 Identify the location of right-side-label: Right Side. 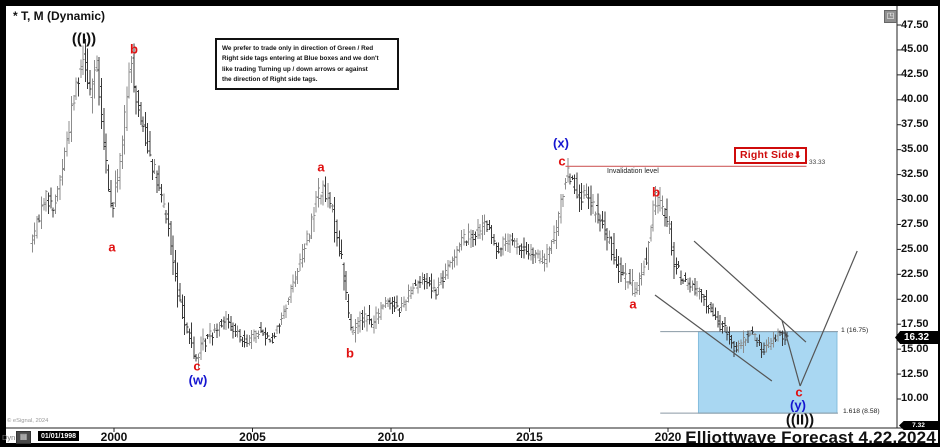
(767, 155).